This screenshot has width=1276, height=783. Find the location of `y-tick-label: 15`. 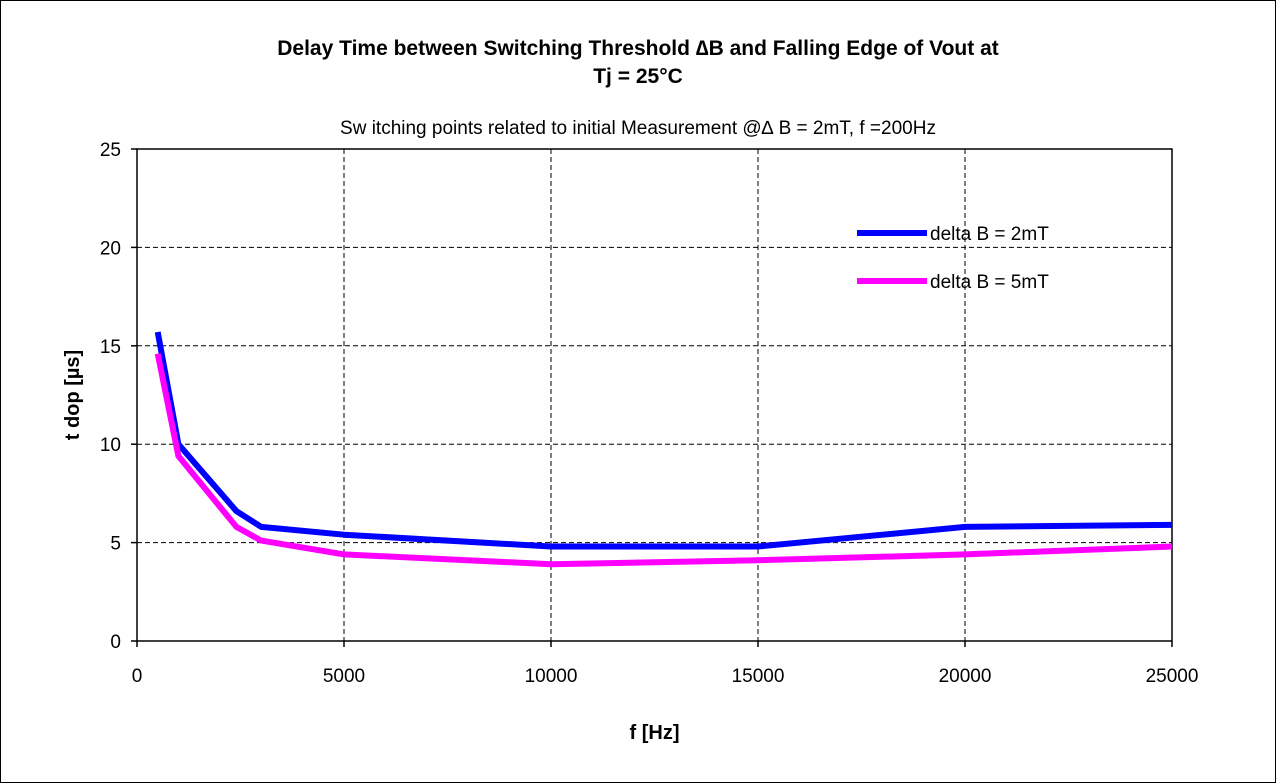

y-tick-label: 15 is located at coordinates (110, 347).